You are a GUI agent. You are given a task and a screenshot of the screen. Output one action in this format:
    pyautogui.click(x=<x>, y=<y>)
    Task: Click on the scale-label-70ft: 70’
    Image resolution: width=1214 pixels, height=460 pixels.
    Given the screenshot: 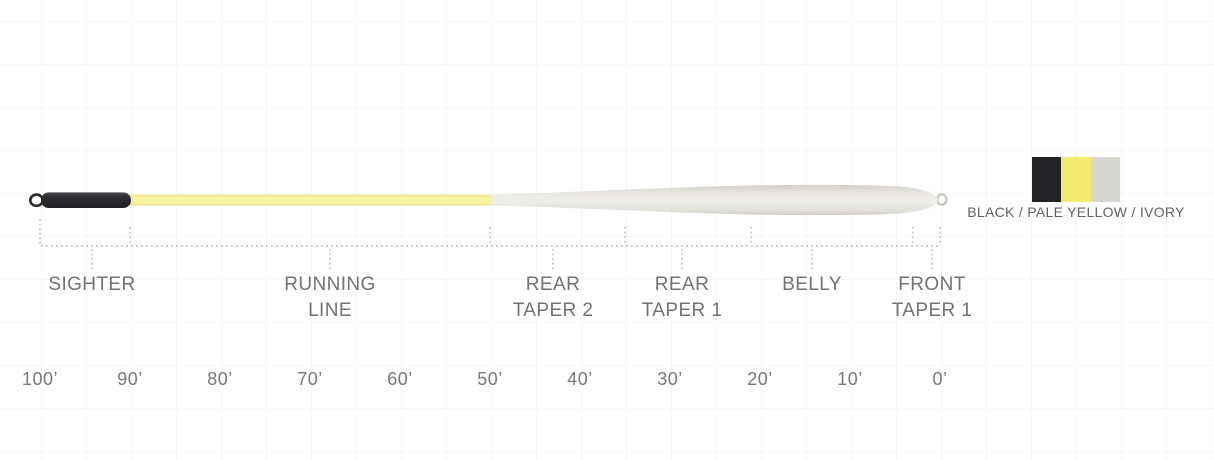 What is the action you would take?
    pyautogui.click(x=310, y=379)
    